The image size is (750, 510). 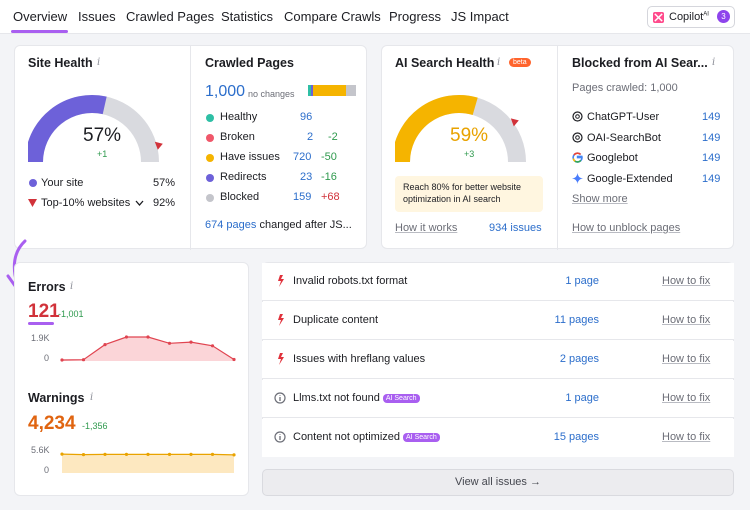 I want to click on tab-compare-crawls: Compare Crawls, so click(x=332, y=16).